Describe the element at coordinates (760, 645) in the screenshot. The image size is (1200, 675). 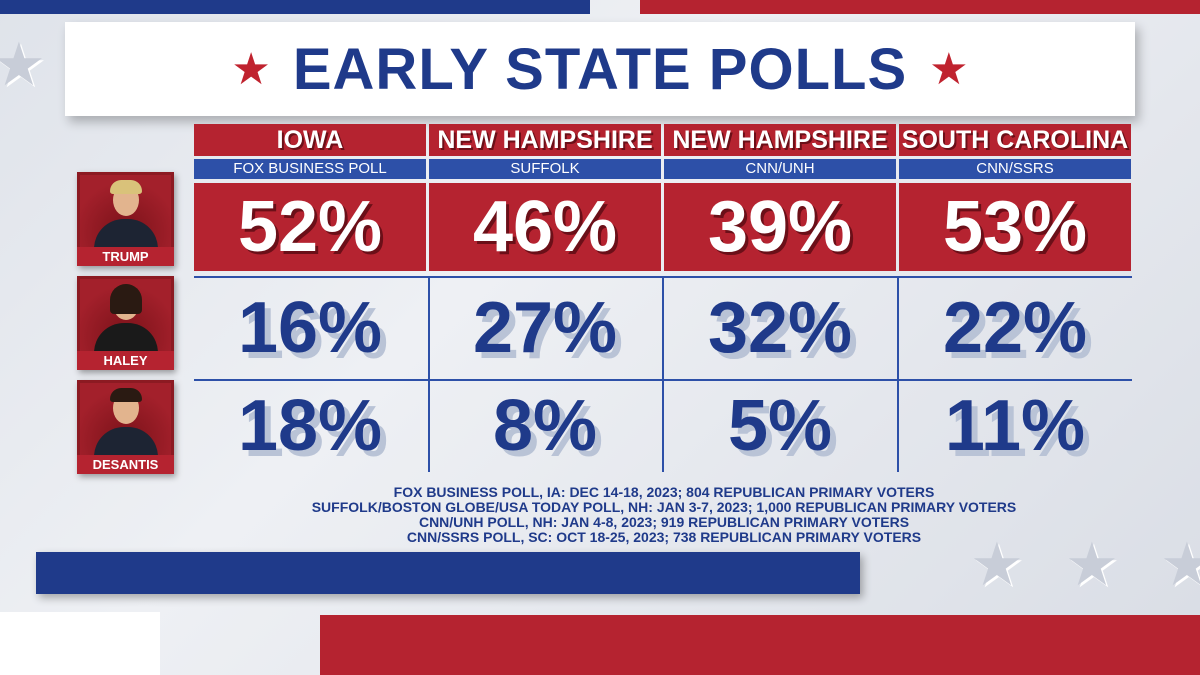
I see `bg-stripe-red-bottom` at that location.